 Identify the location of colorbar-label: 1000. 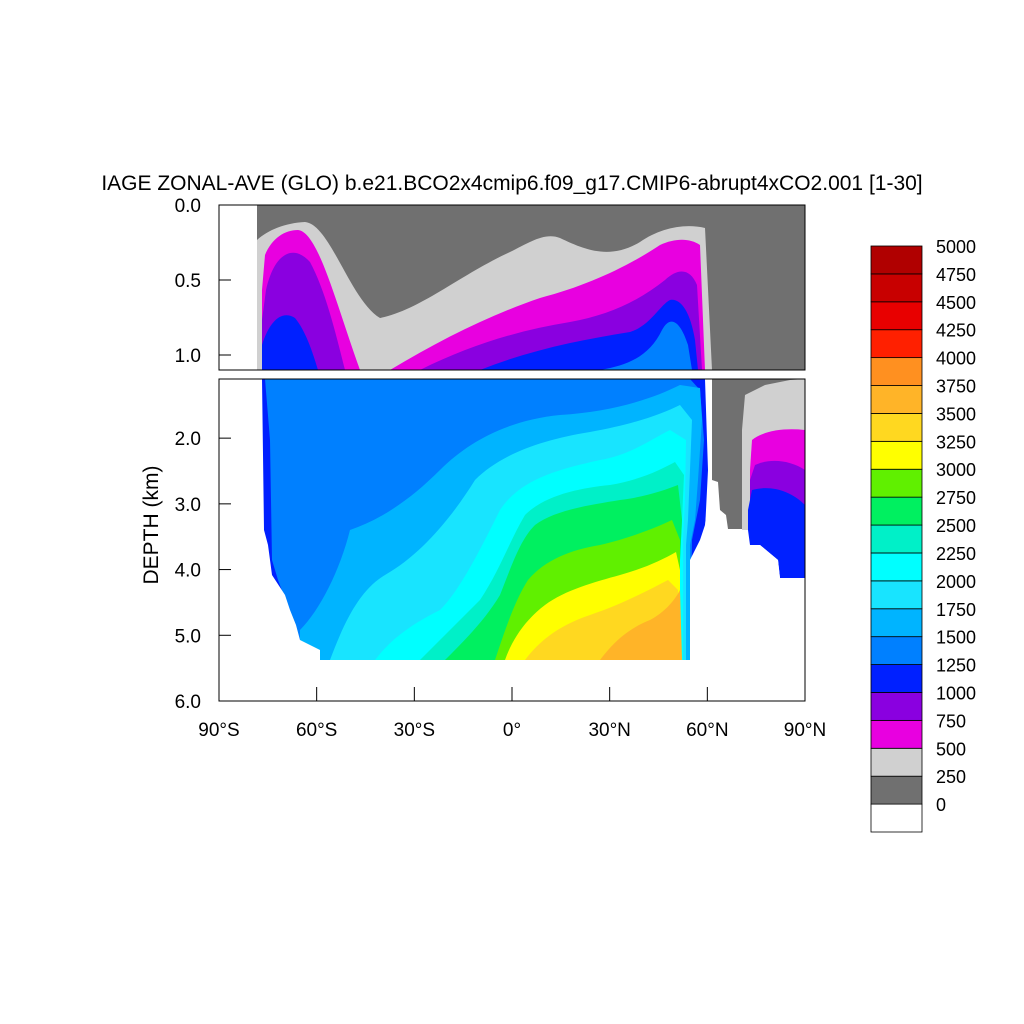
(956, 693).